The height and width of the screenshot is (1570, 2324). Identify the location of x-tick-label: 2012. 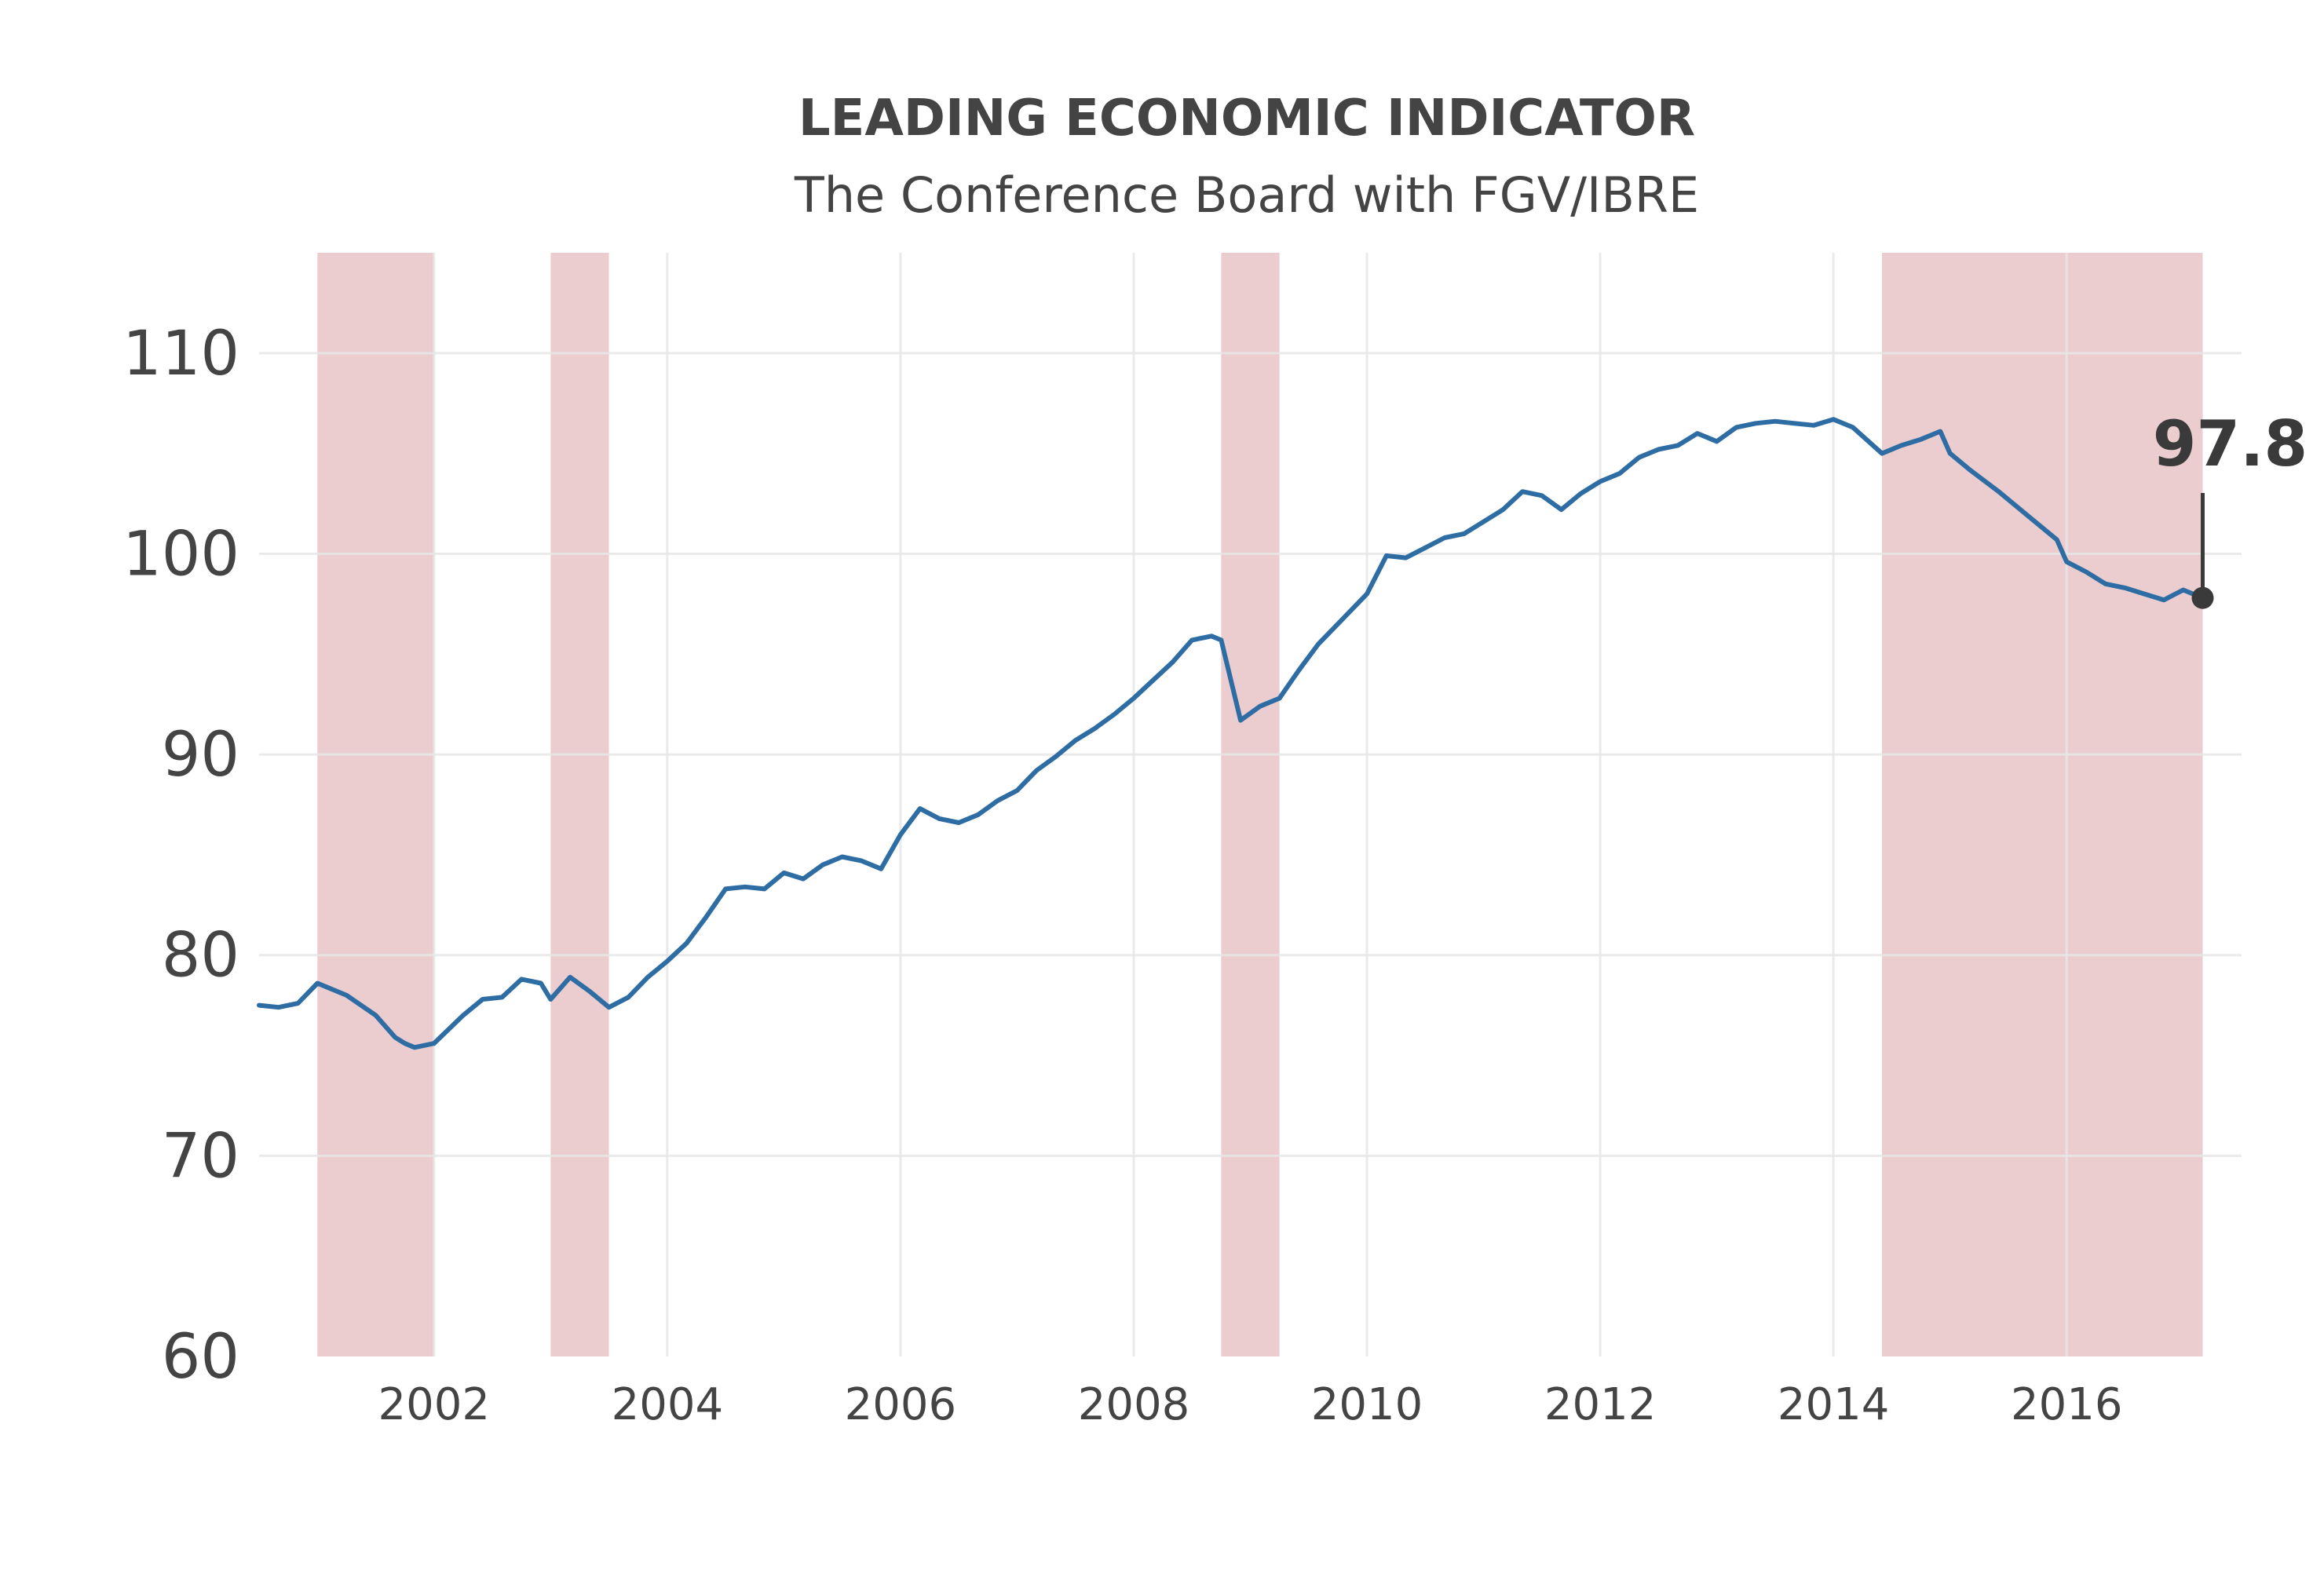
(1600, 1404).